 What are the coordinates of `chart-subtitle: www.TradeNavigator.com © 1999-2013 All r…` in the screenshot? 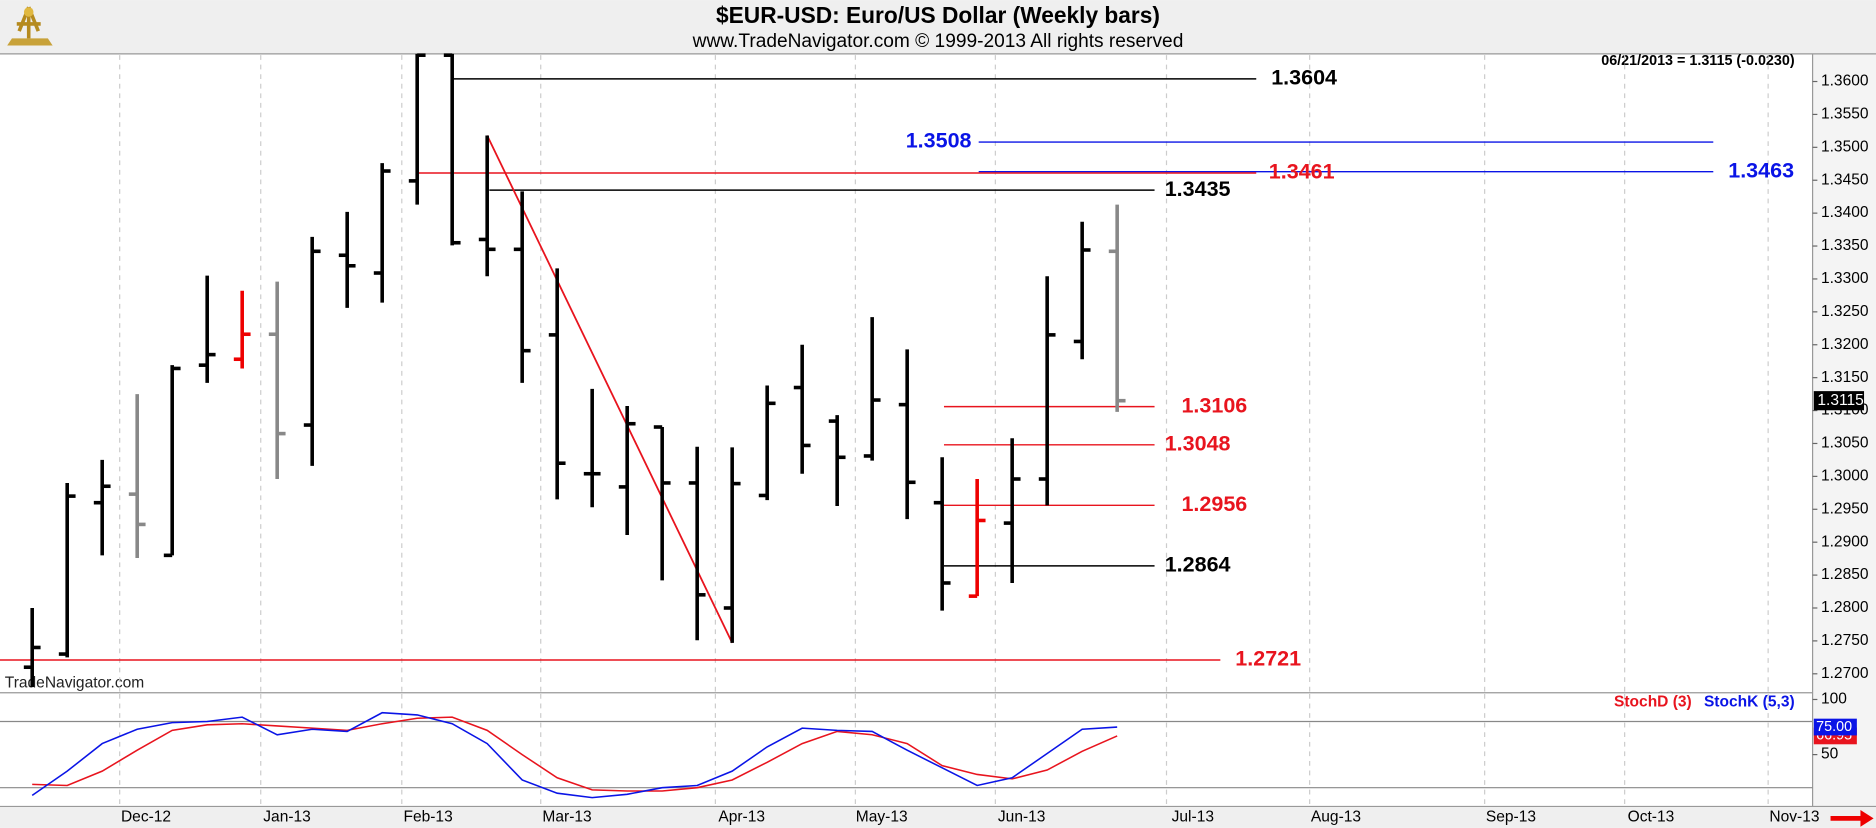 It's located at (938, 41).